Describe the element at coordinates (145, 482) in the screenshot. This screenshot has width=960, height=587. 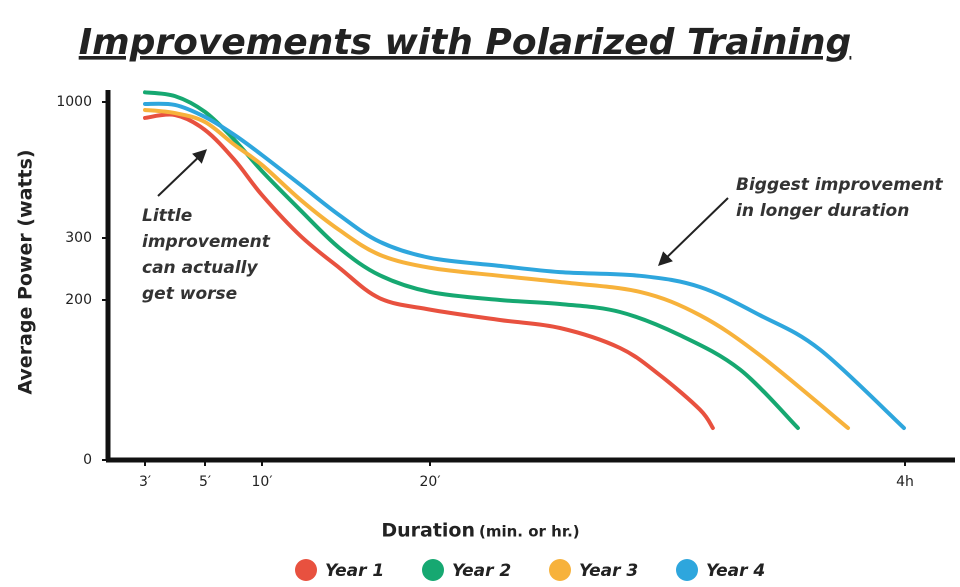
I see `x-tick-label: 3′` at that location.